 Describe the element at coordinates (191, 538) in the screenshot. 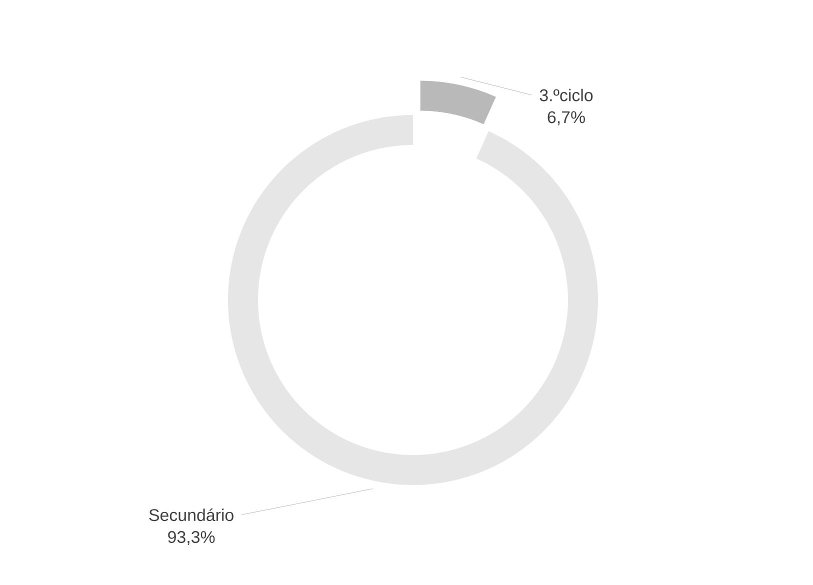

I see `data-label: 93,3%` at that location.